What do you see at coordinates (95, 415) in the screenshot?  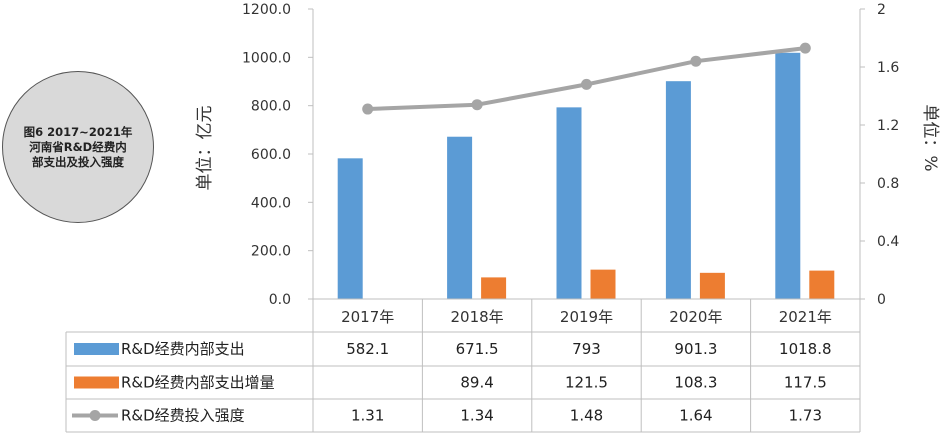 I see `legend-marker` at bounding box center [95, 415].